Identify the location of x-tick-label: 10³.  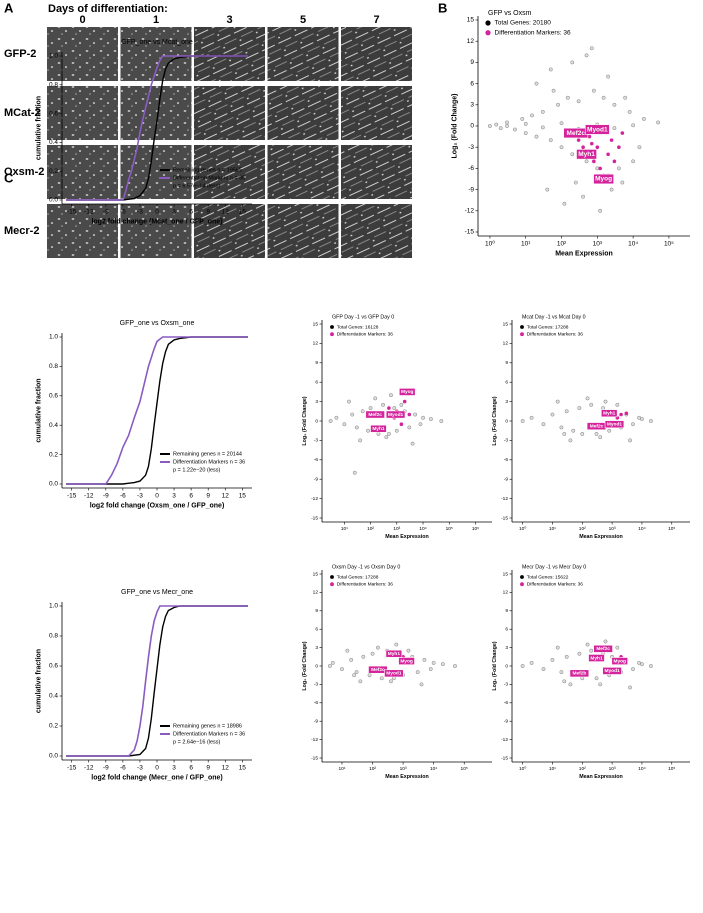
(612, 529).